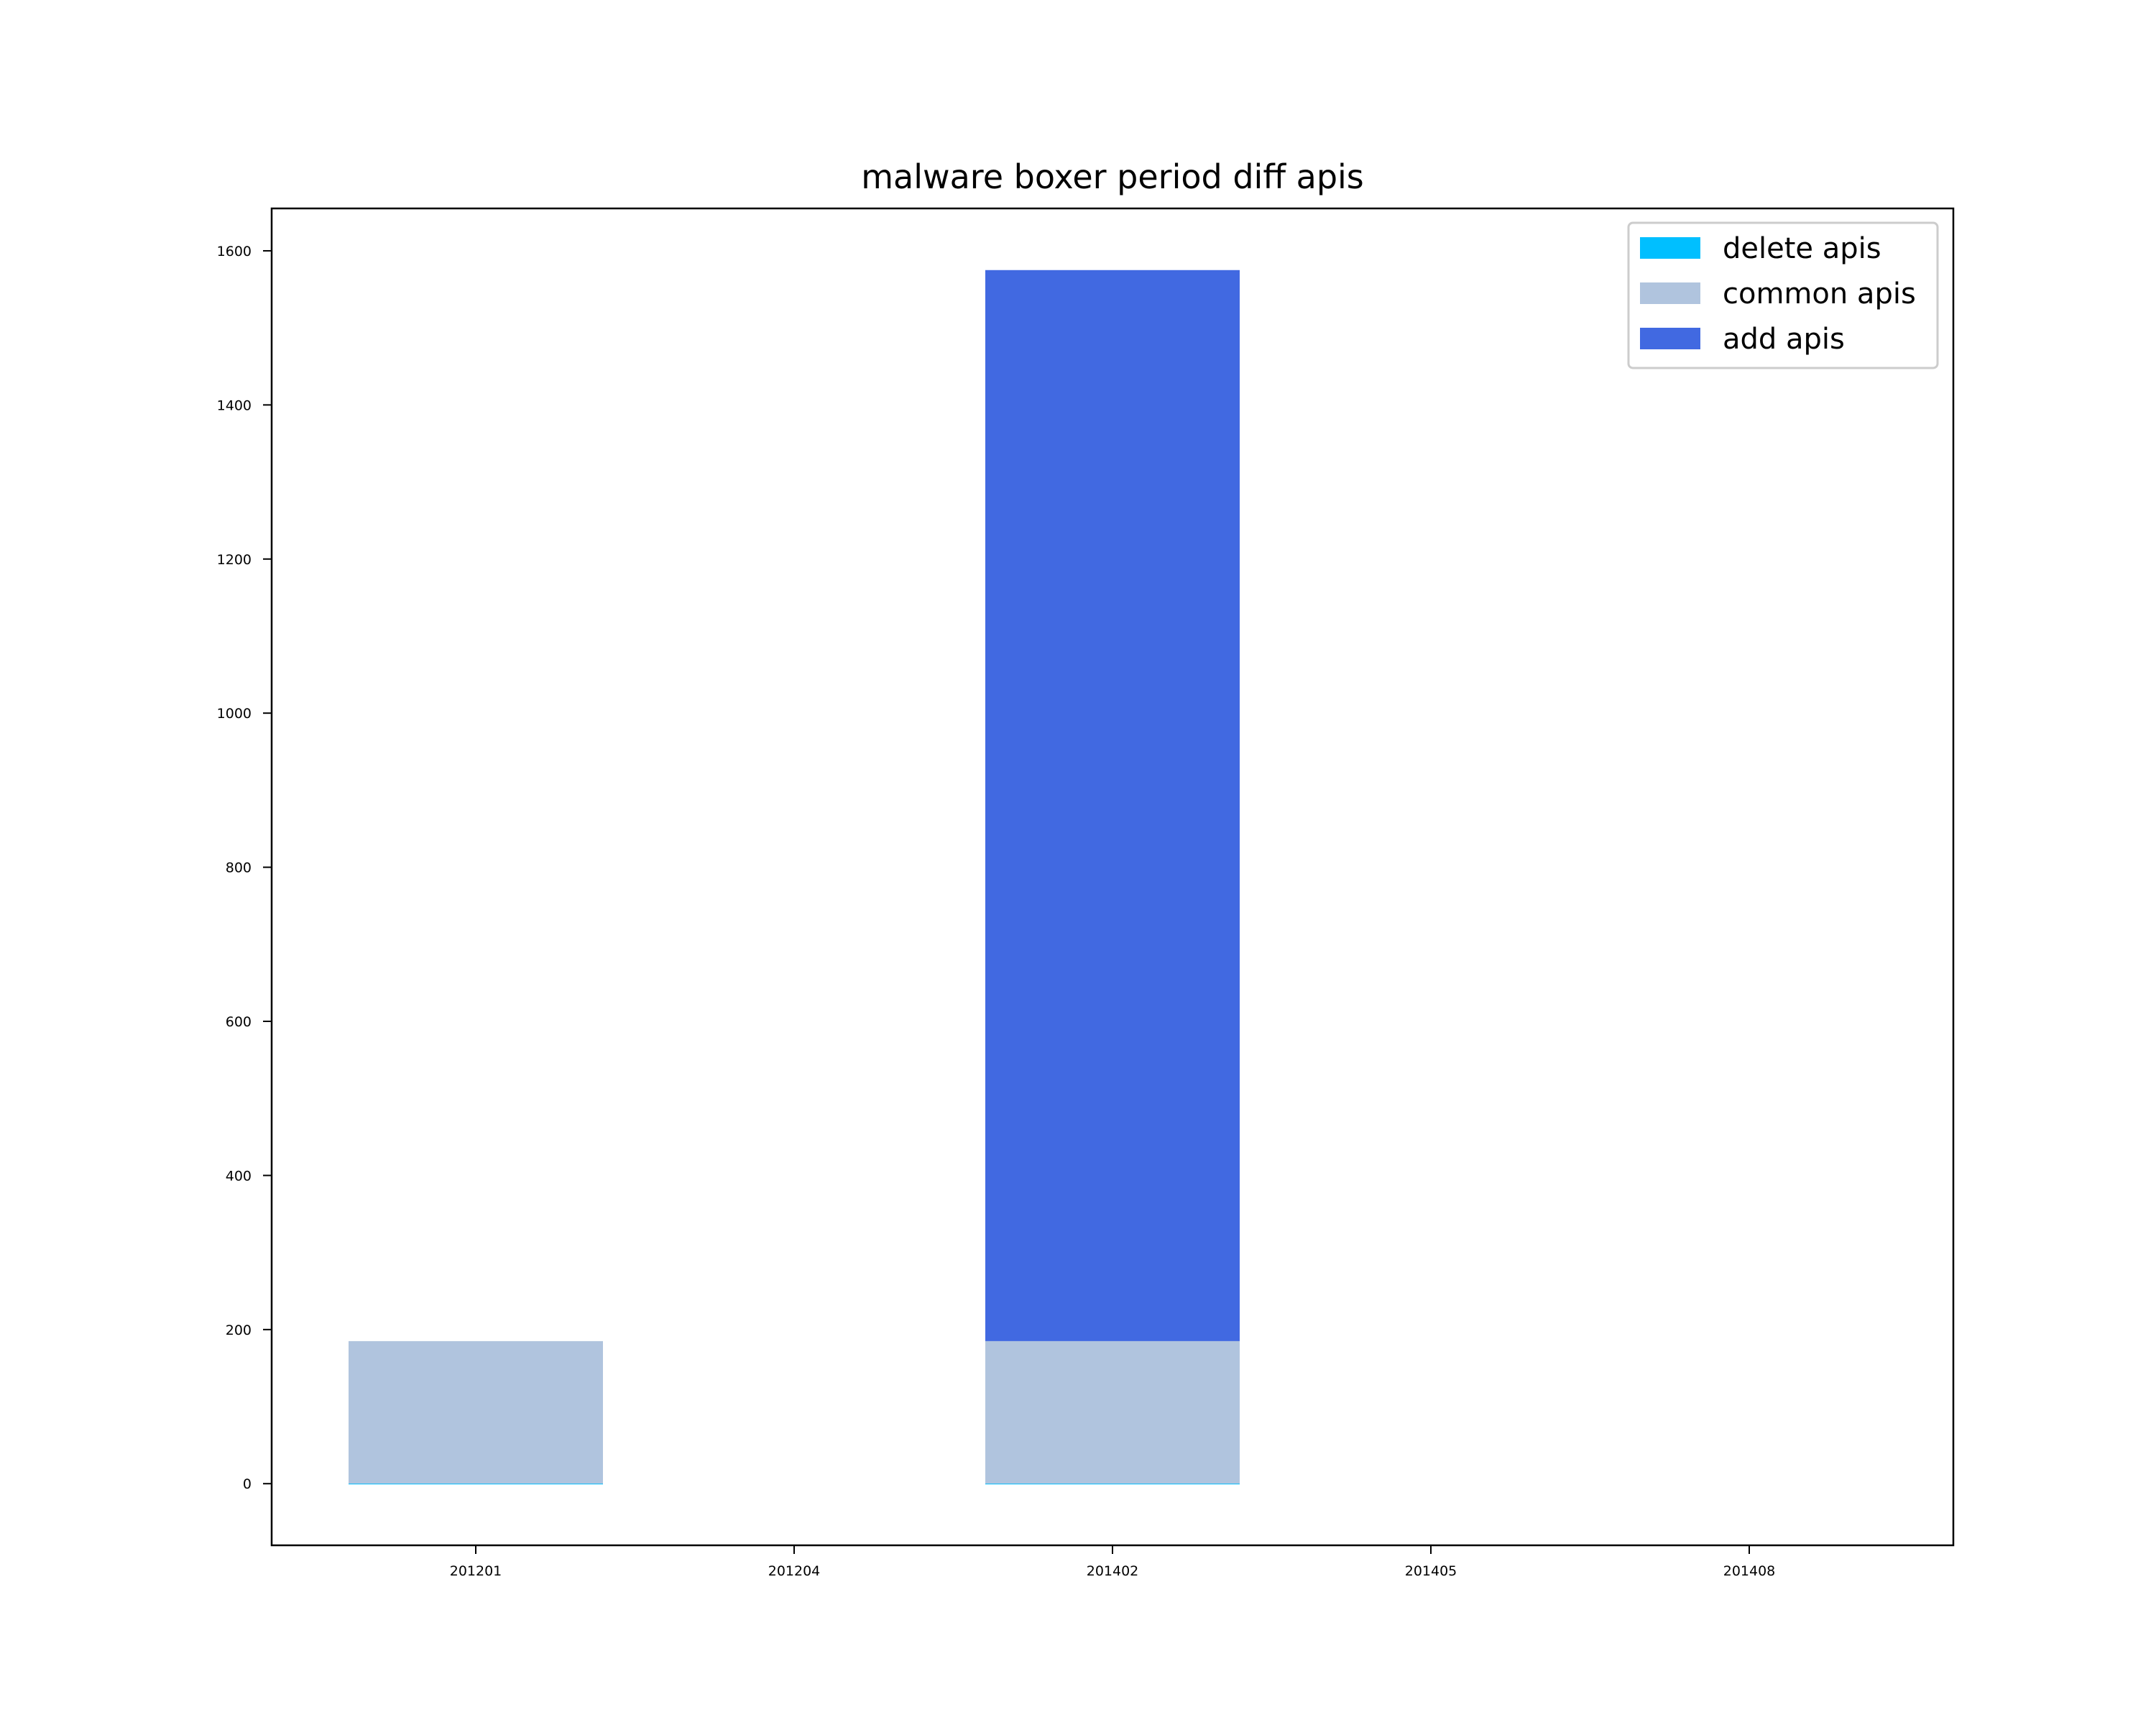 This screenshot has height=1725, width=2156. I want to click on y-axis: 0 200 400 600 800 1000 1200 1400 1600, so click(244, 868).